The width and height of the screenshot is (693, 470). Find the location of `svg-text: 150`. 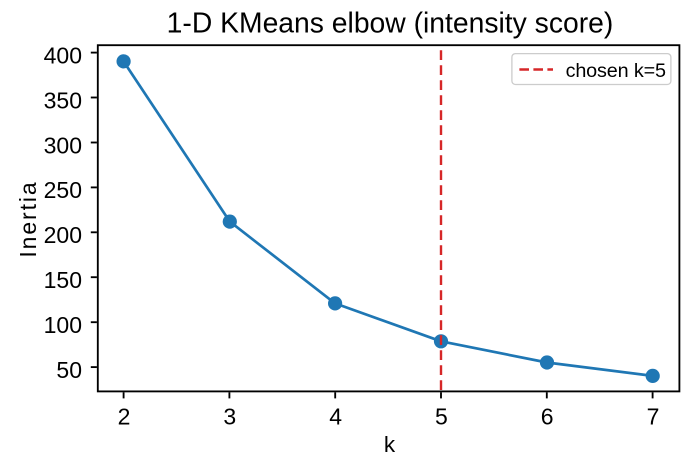

svg-text: 150 is located at coordinates (63, 280).